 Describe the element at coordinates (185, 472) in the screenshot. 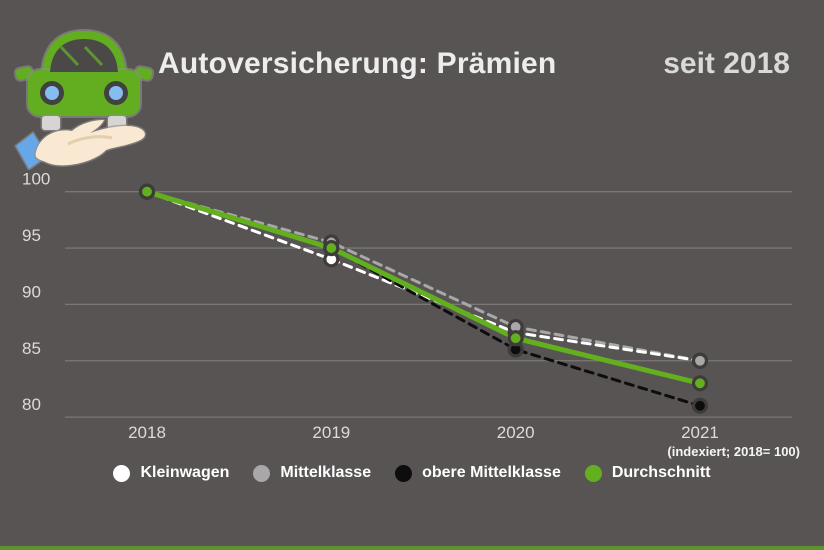

I see `legend-label: Kleinwagen` at that location.